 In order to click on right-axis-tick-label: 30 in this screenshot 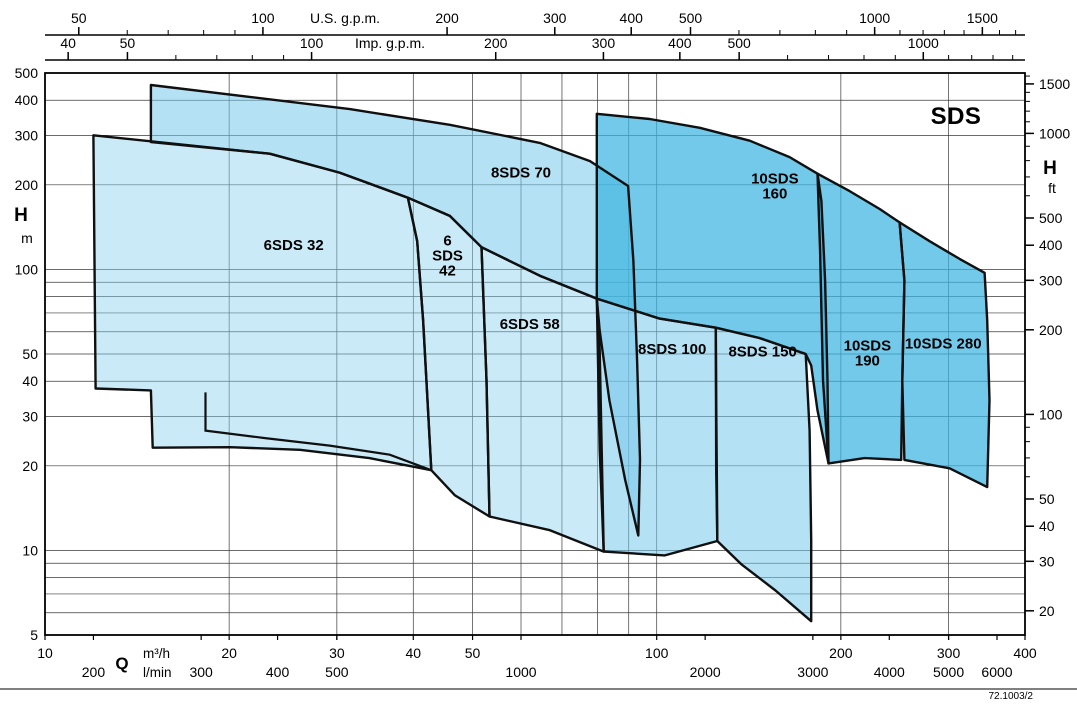, I will do `click(1047, 561)`.